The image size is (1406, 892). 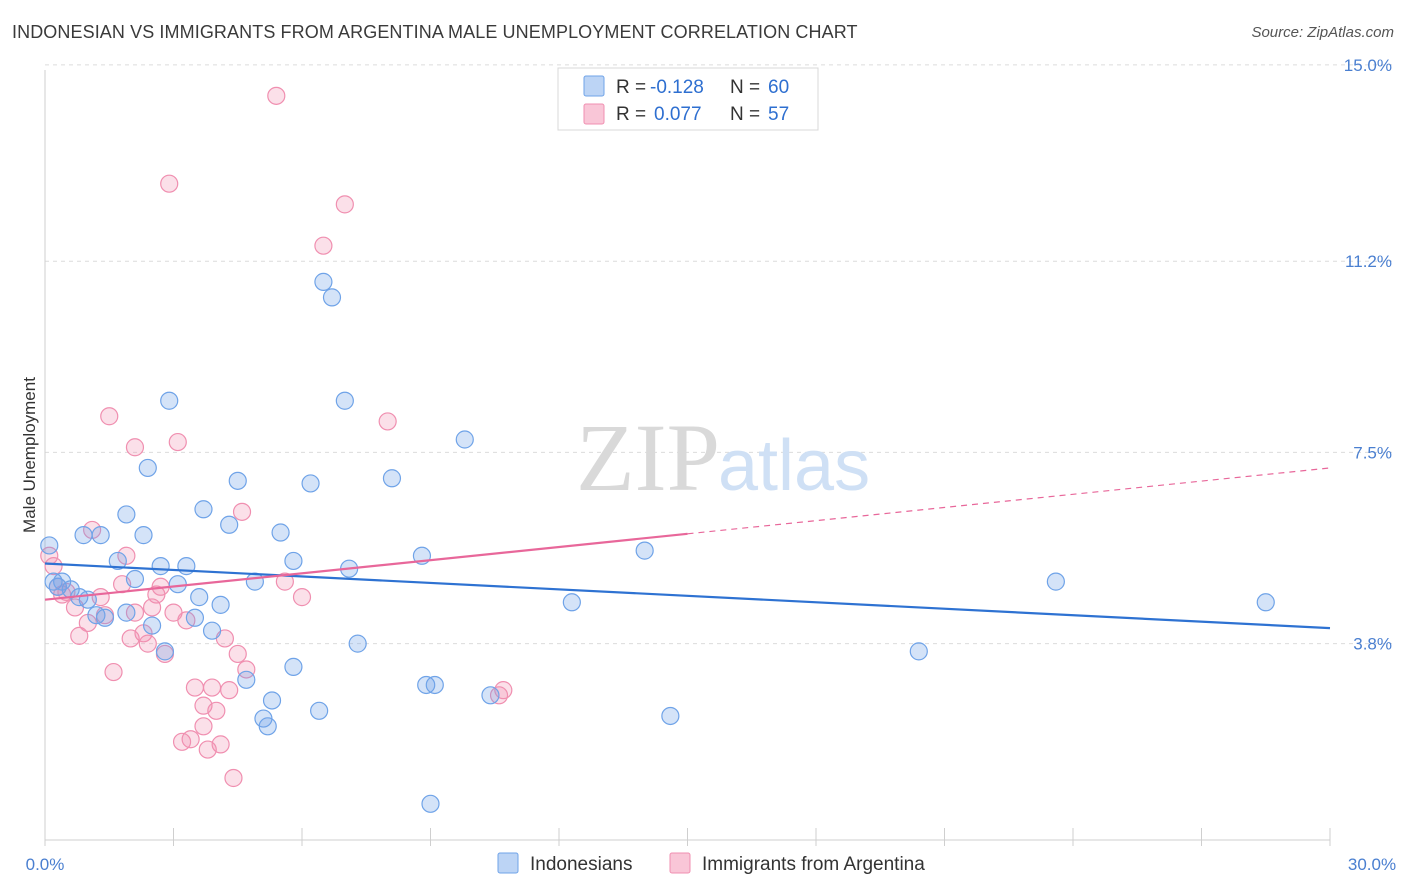 I want to click on trendline-argentina-solid, so click(x=366, y=566).